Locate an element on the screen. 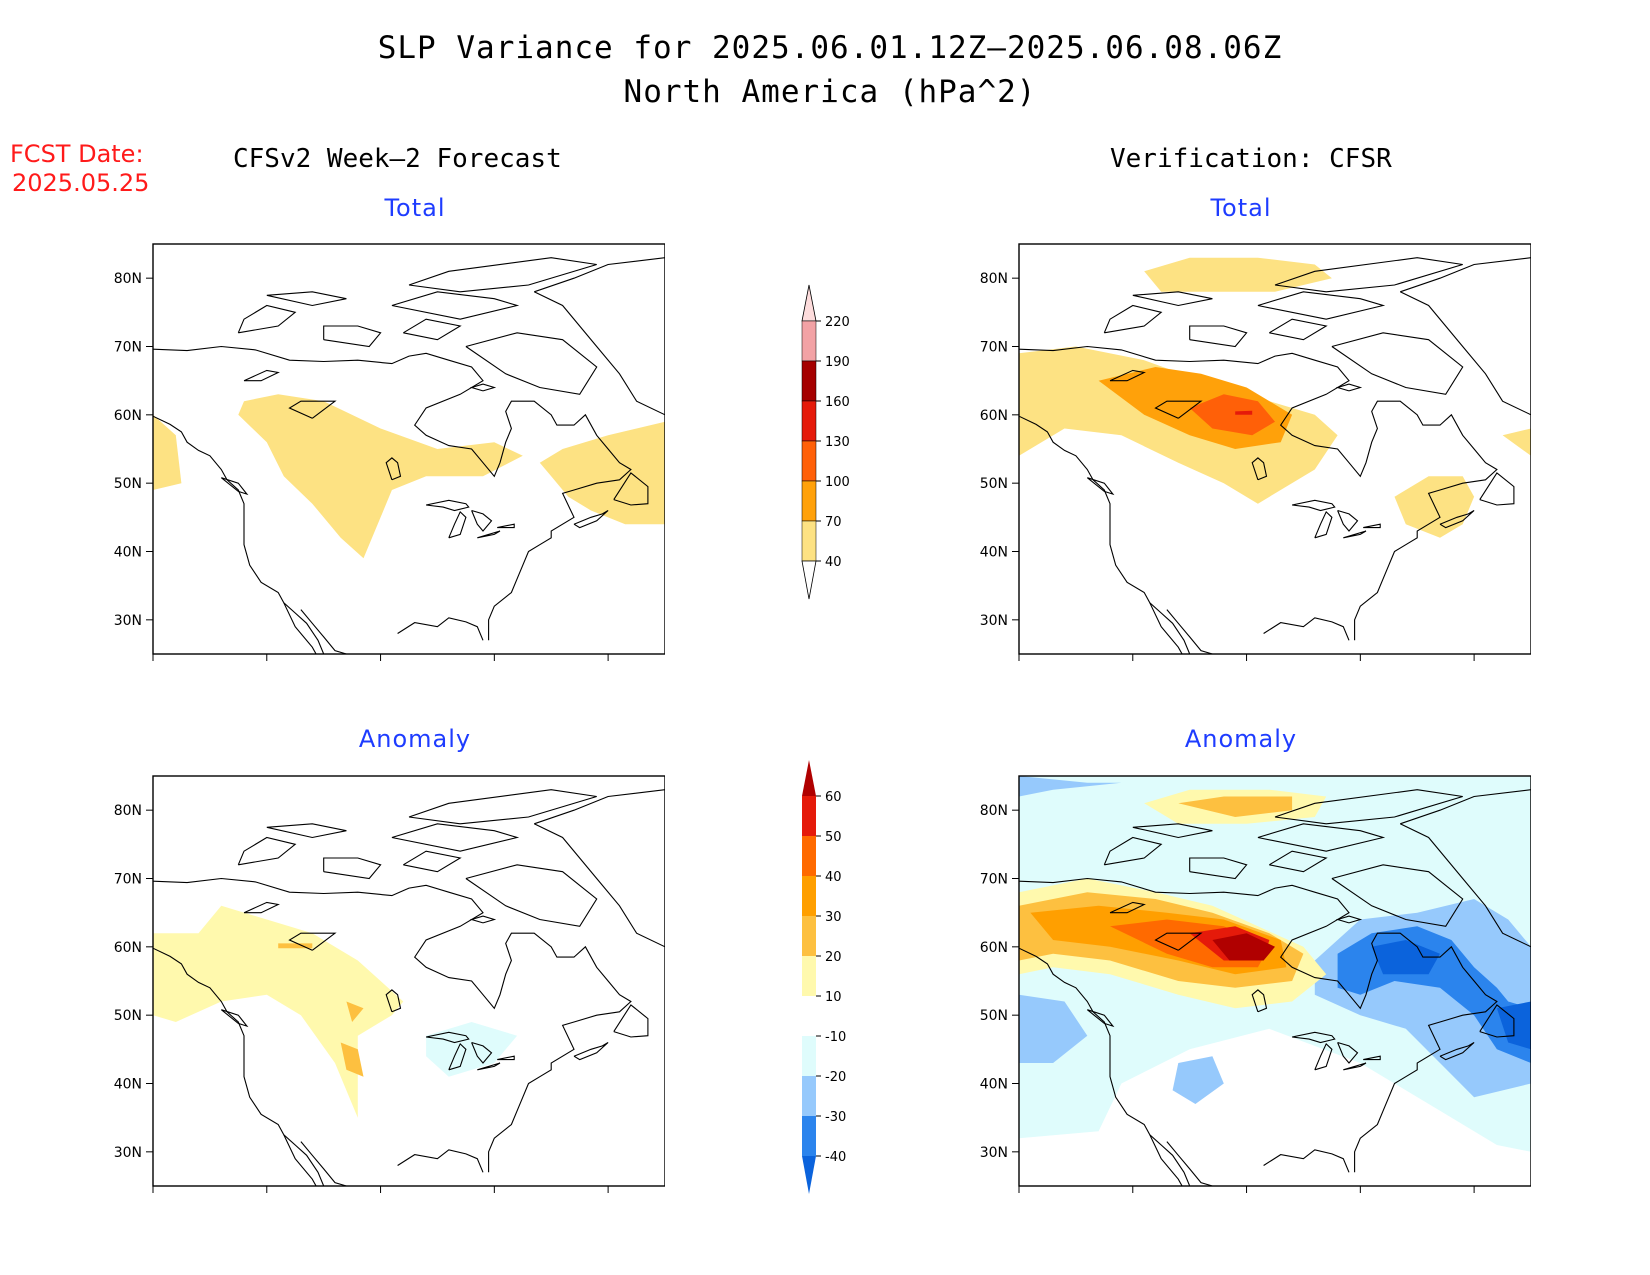 The height and width of the screenshot is (1275, 1650). panel-title-verification-total: Total is located at coordinates (1241, 208).